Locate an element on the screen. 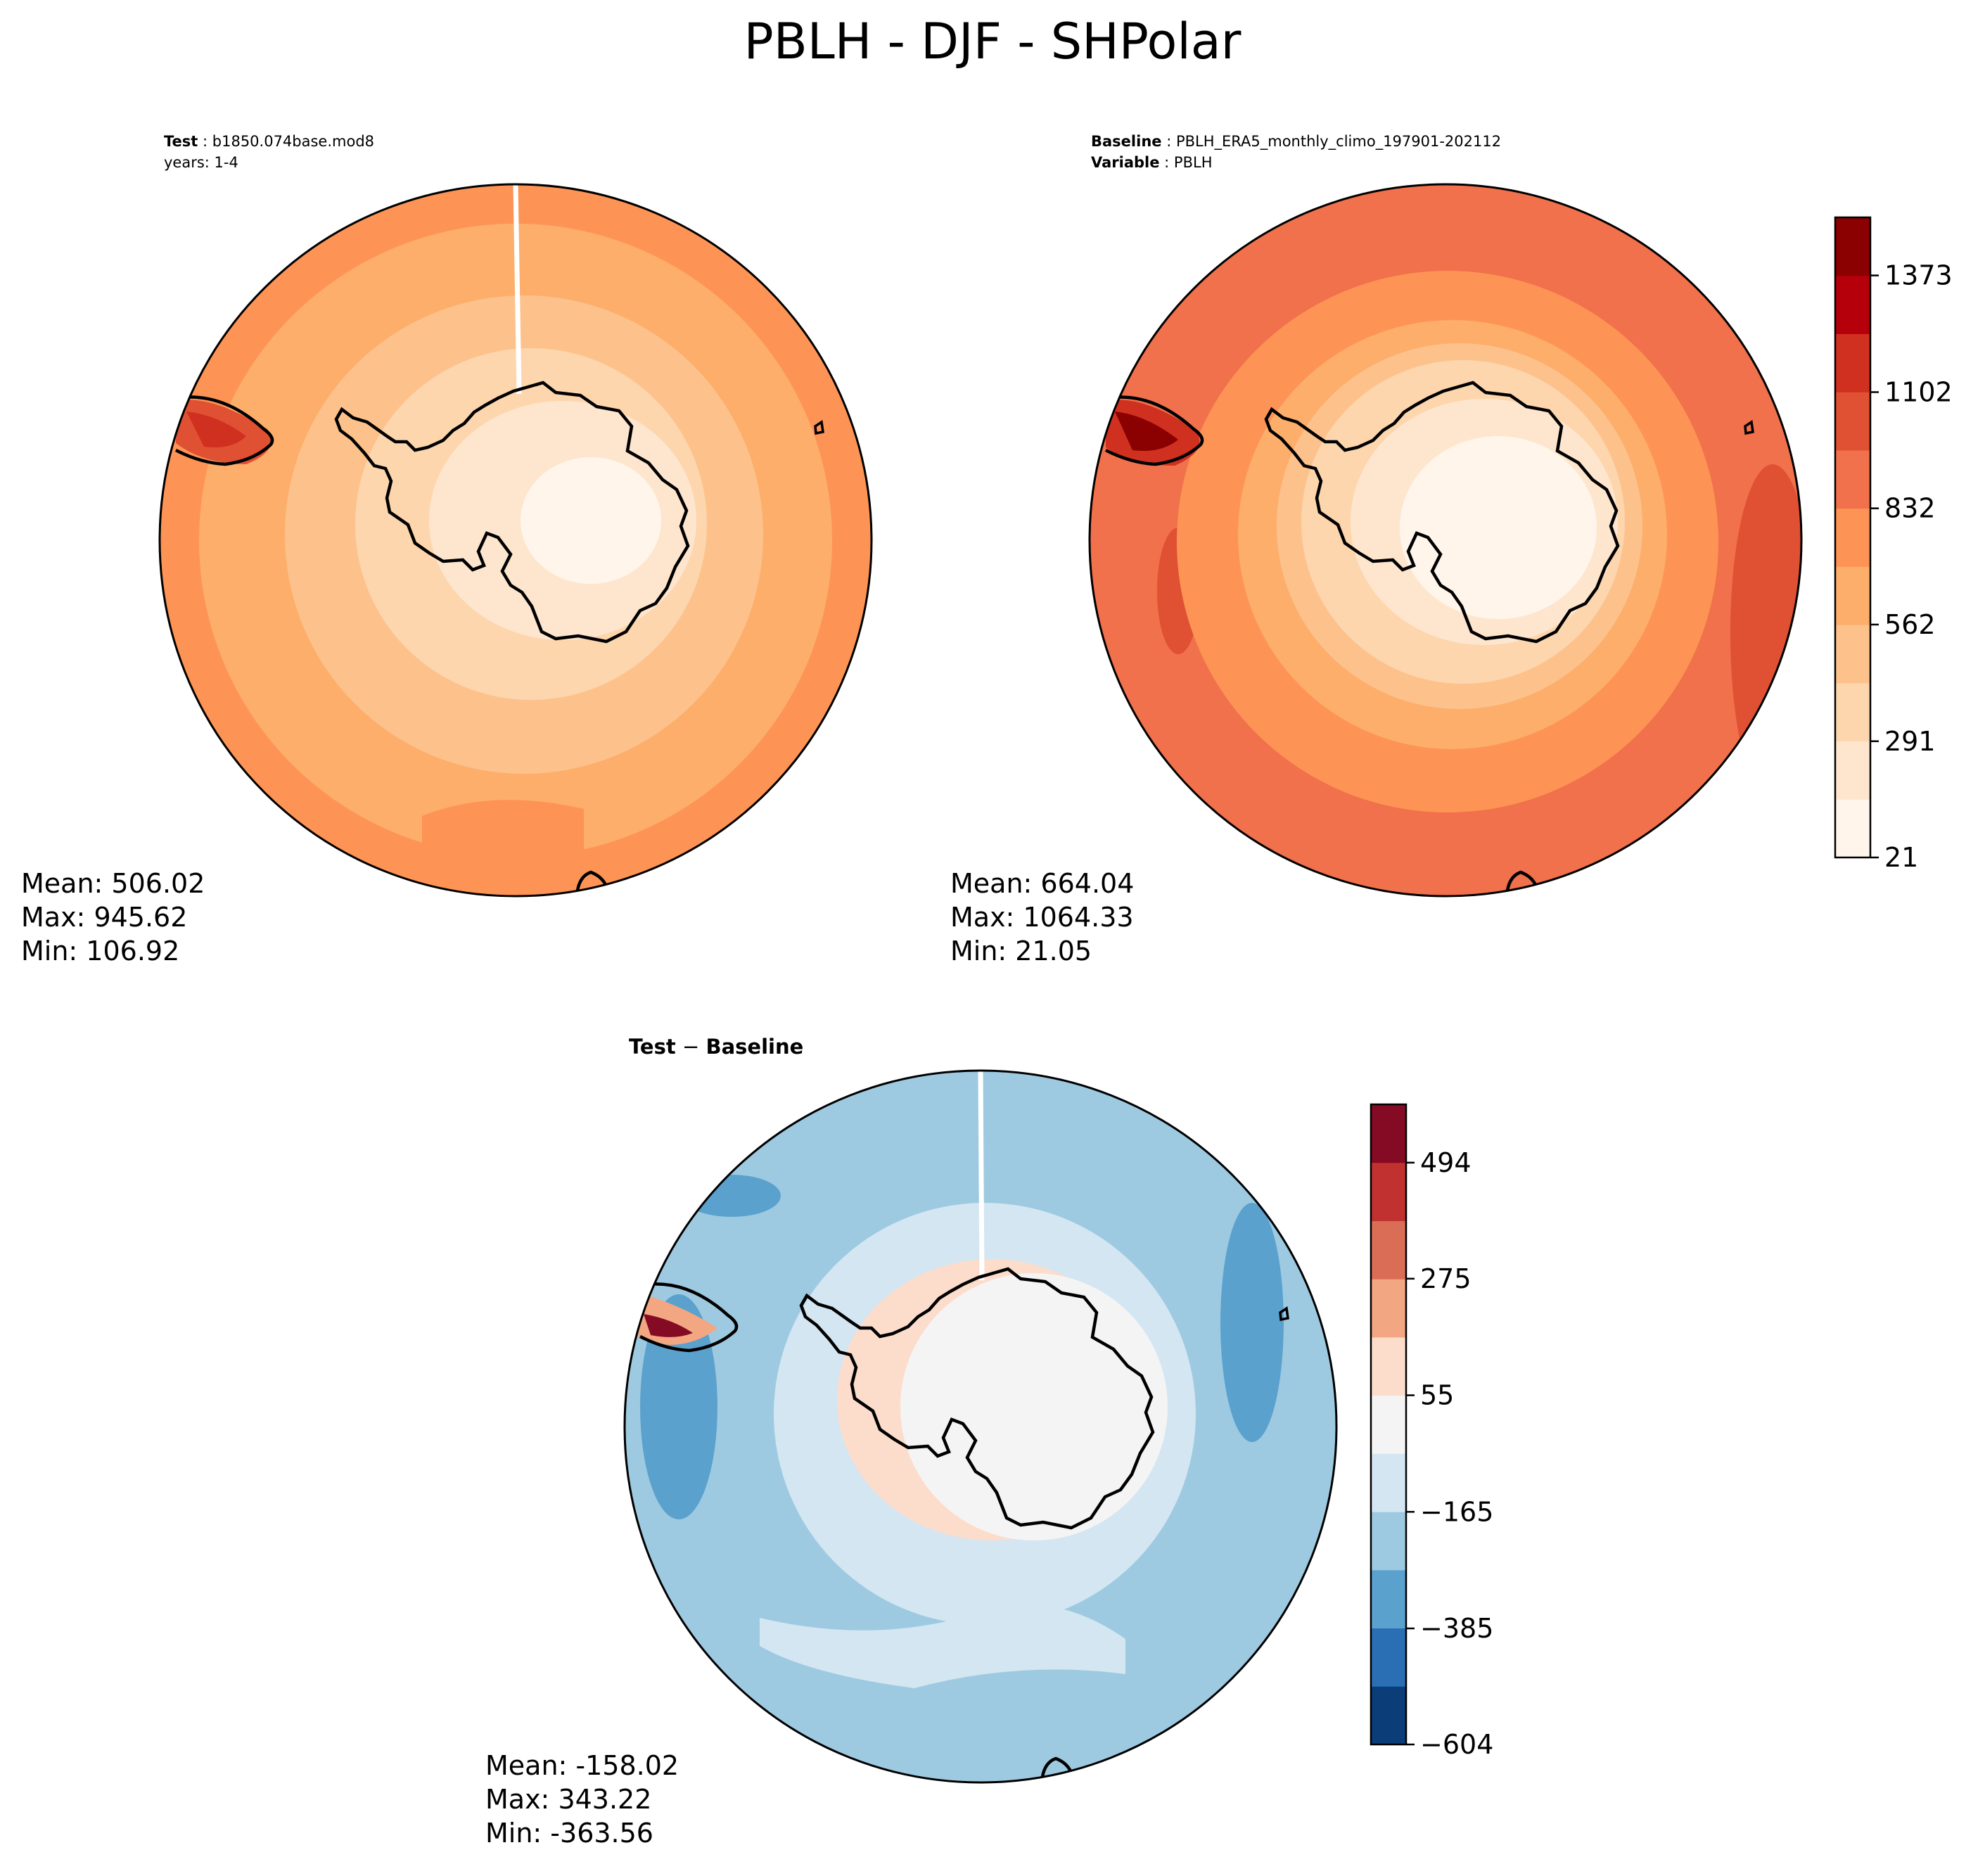 This screenshot has height=1876, width=1985. difference-colorbar: −604 −385 −165 55 275 494 is located at coordinates (1432, 1431).